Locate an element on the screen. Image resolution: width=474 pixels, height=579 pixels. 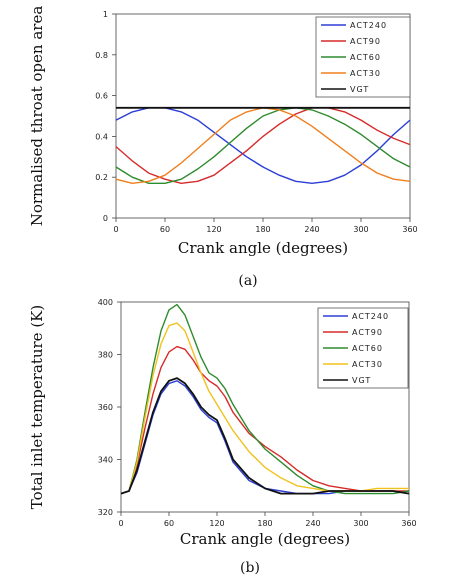
y-tick-label: 0.2 is located at coordinates (101, 177).